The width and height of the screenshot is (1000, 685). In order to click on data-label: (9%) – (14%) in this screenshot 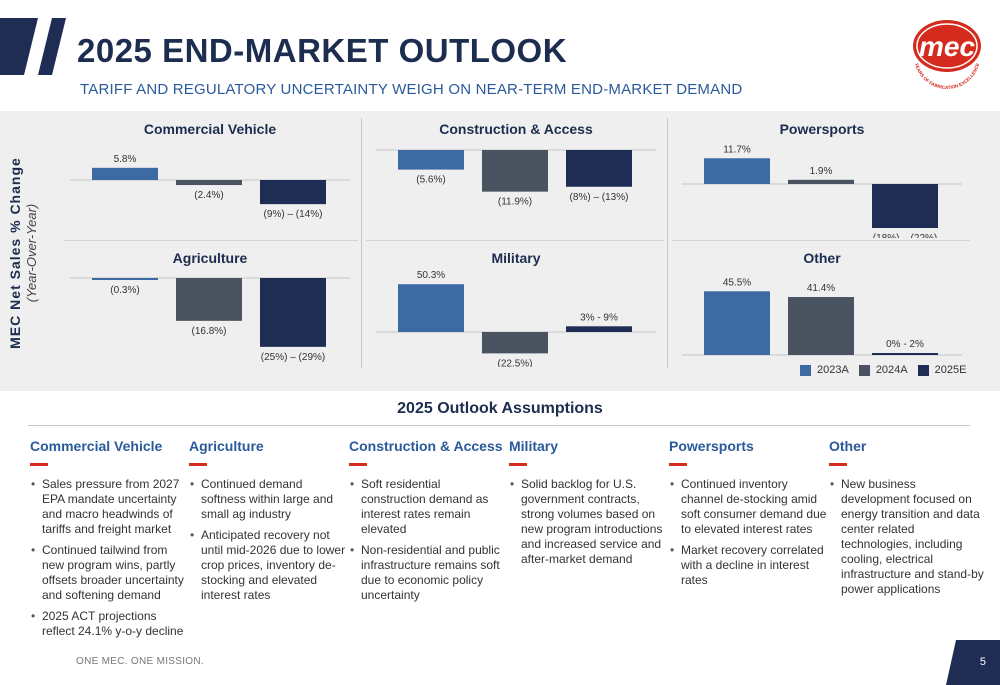, I will do `click(293, 214)`.